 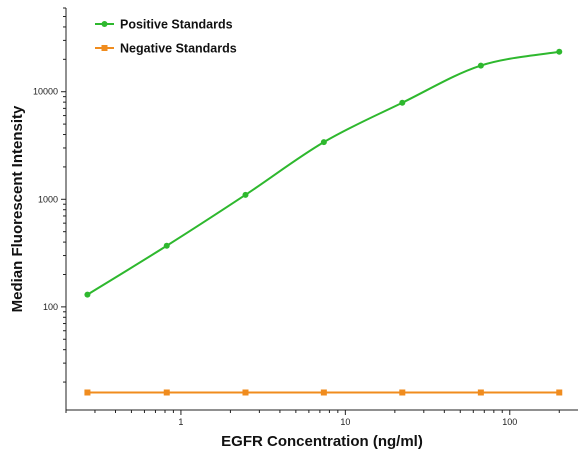 What do you see at coordinates (50, 307) in the screenshot?
I see `y-tick-label: 100` at bounding box center [50, 307].